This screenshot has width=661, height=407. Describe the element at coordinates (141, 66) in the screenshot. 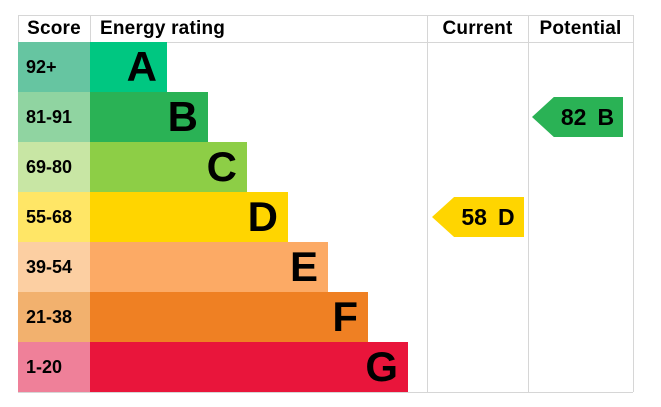

I see `band-letter-a: A` at that location.